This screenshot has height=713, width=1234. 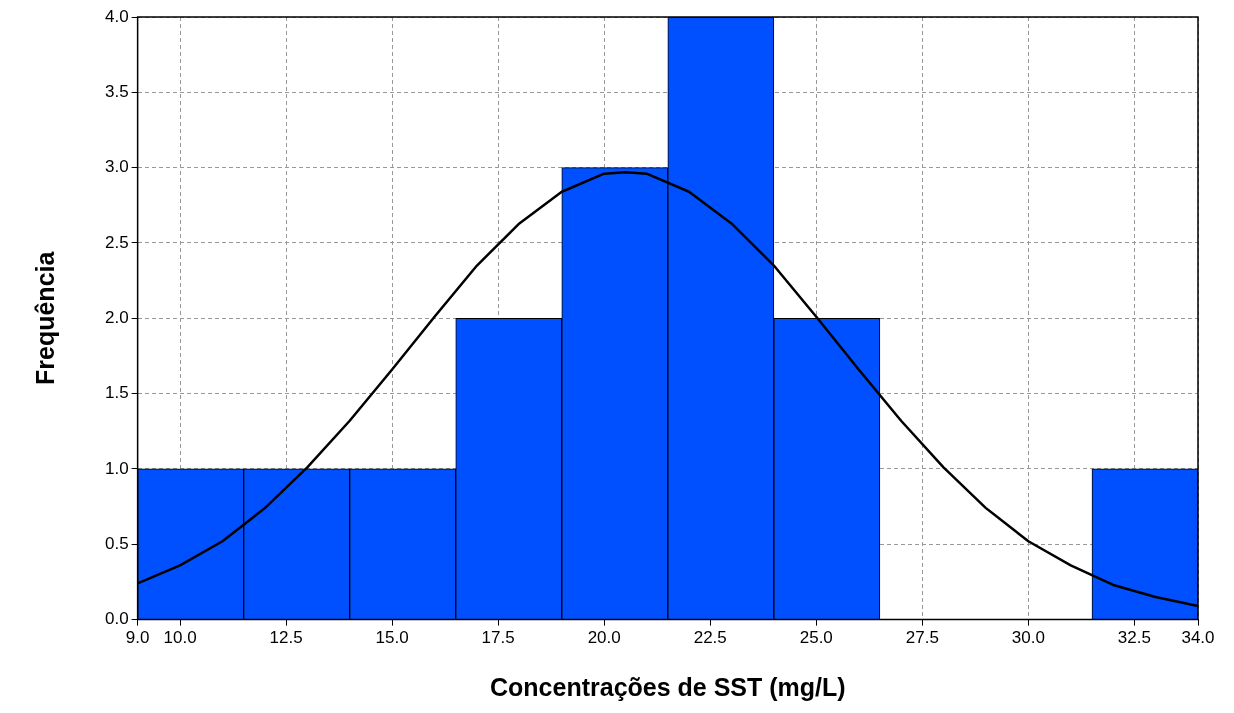 I want to click on y-tick-label: 2.5, so click(x=116, y=242).